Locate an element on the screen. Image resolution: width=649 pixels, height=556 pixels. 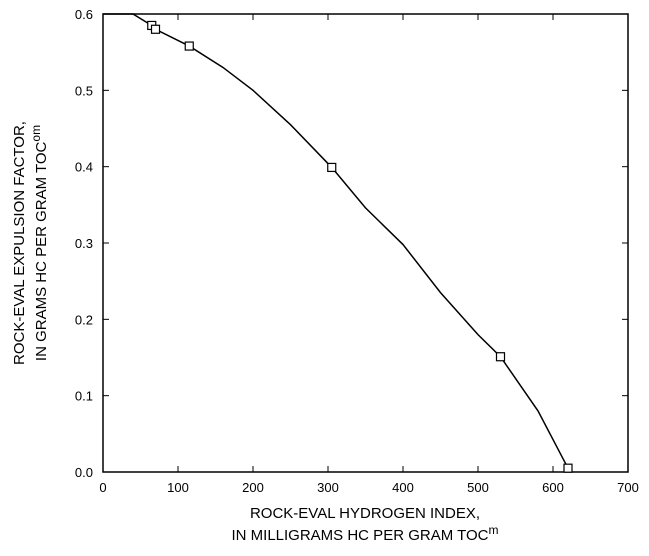
x-axis-title-line2: IN MILLIGRAMS HC PER GRAM TOCm is located at coordinates (365, 533).